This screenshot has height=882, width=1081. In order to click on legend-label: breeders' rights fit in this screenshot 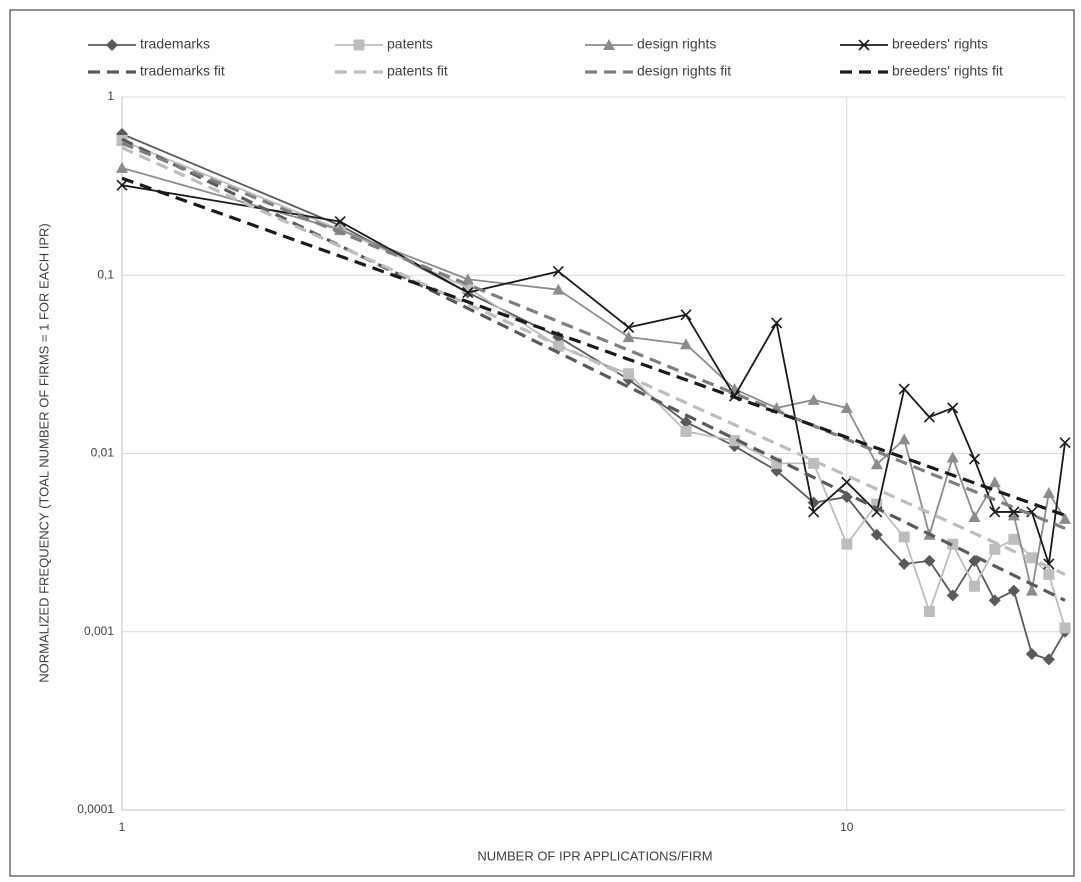, I will do `click(947, 71)`.